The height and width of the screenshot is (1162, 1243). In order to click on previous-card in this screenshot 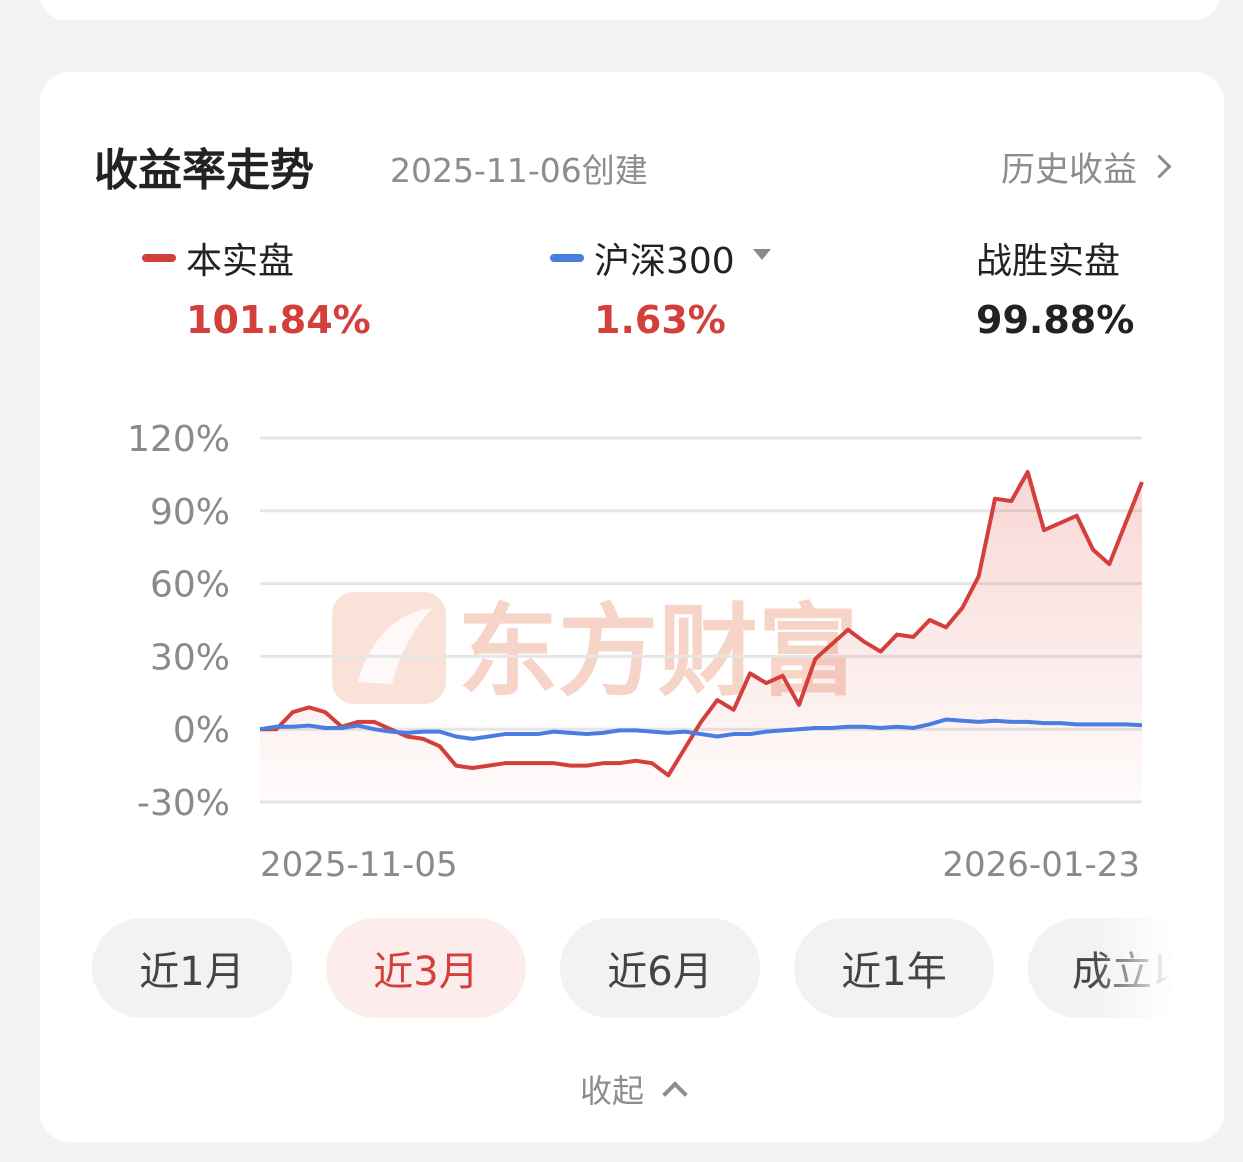, I will do `click(630, 10)`.